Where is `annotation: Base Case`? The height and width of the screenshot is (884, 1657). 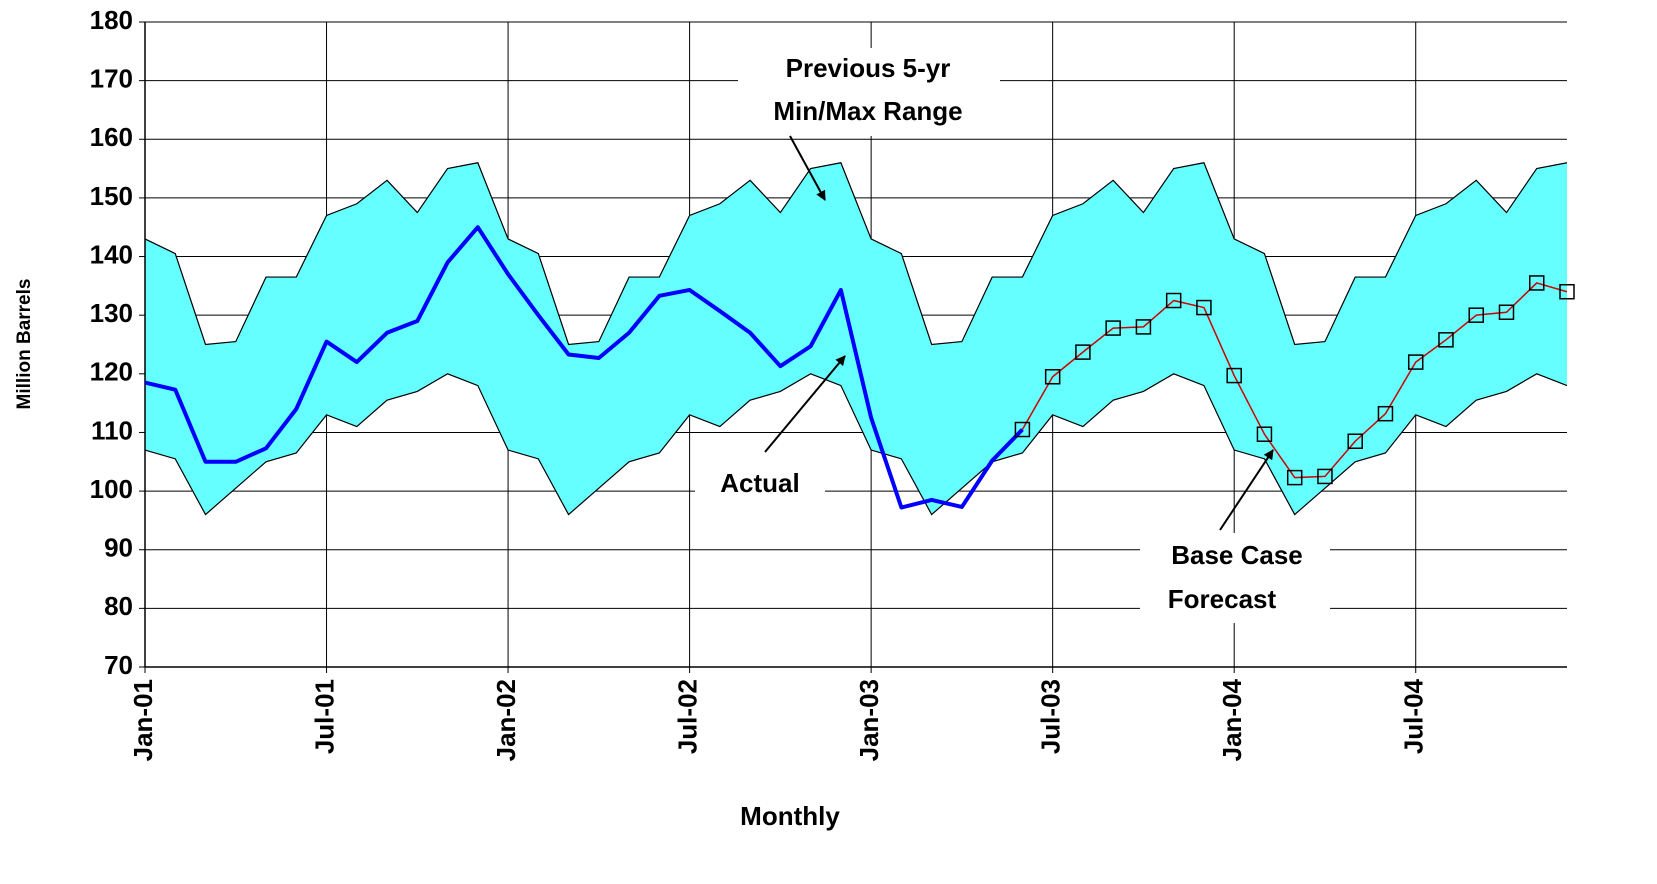 annotation: Base Case is located at coordinates (1237, 555).